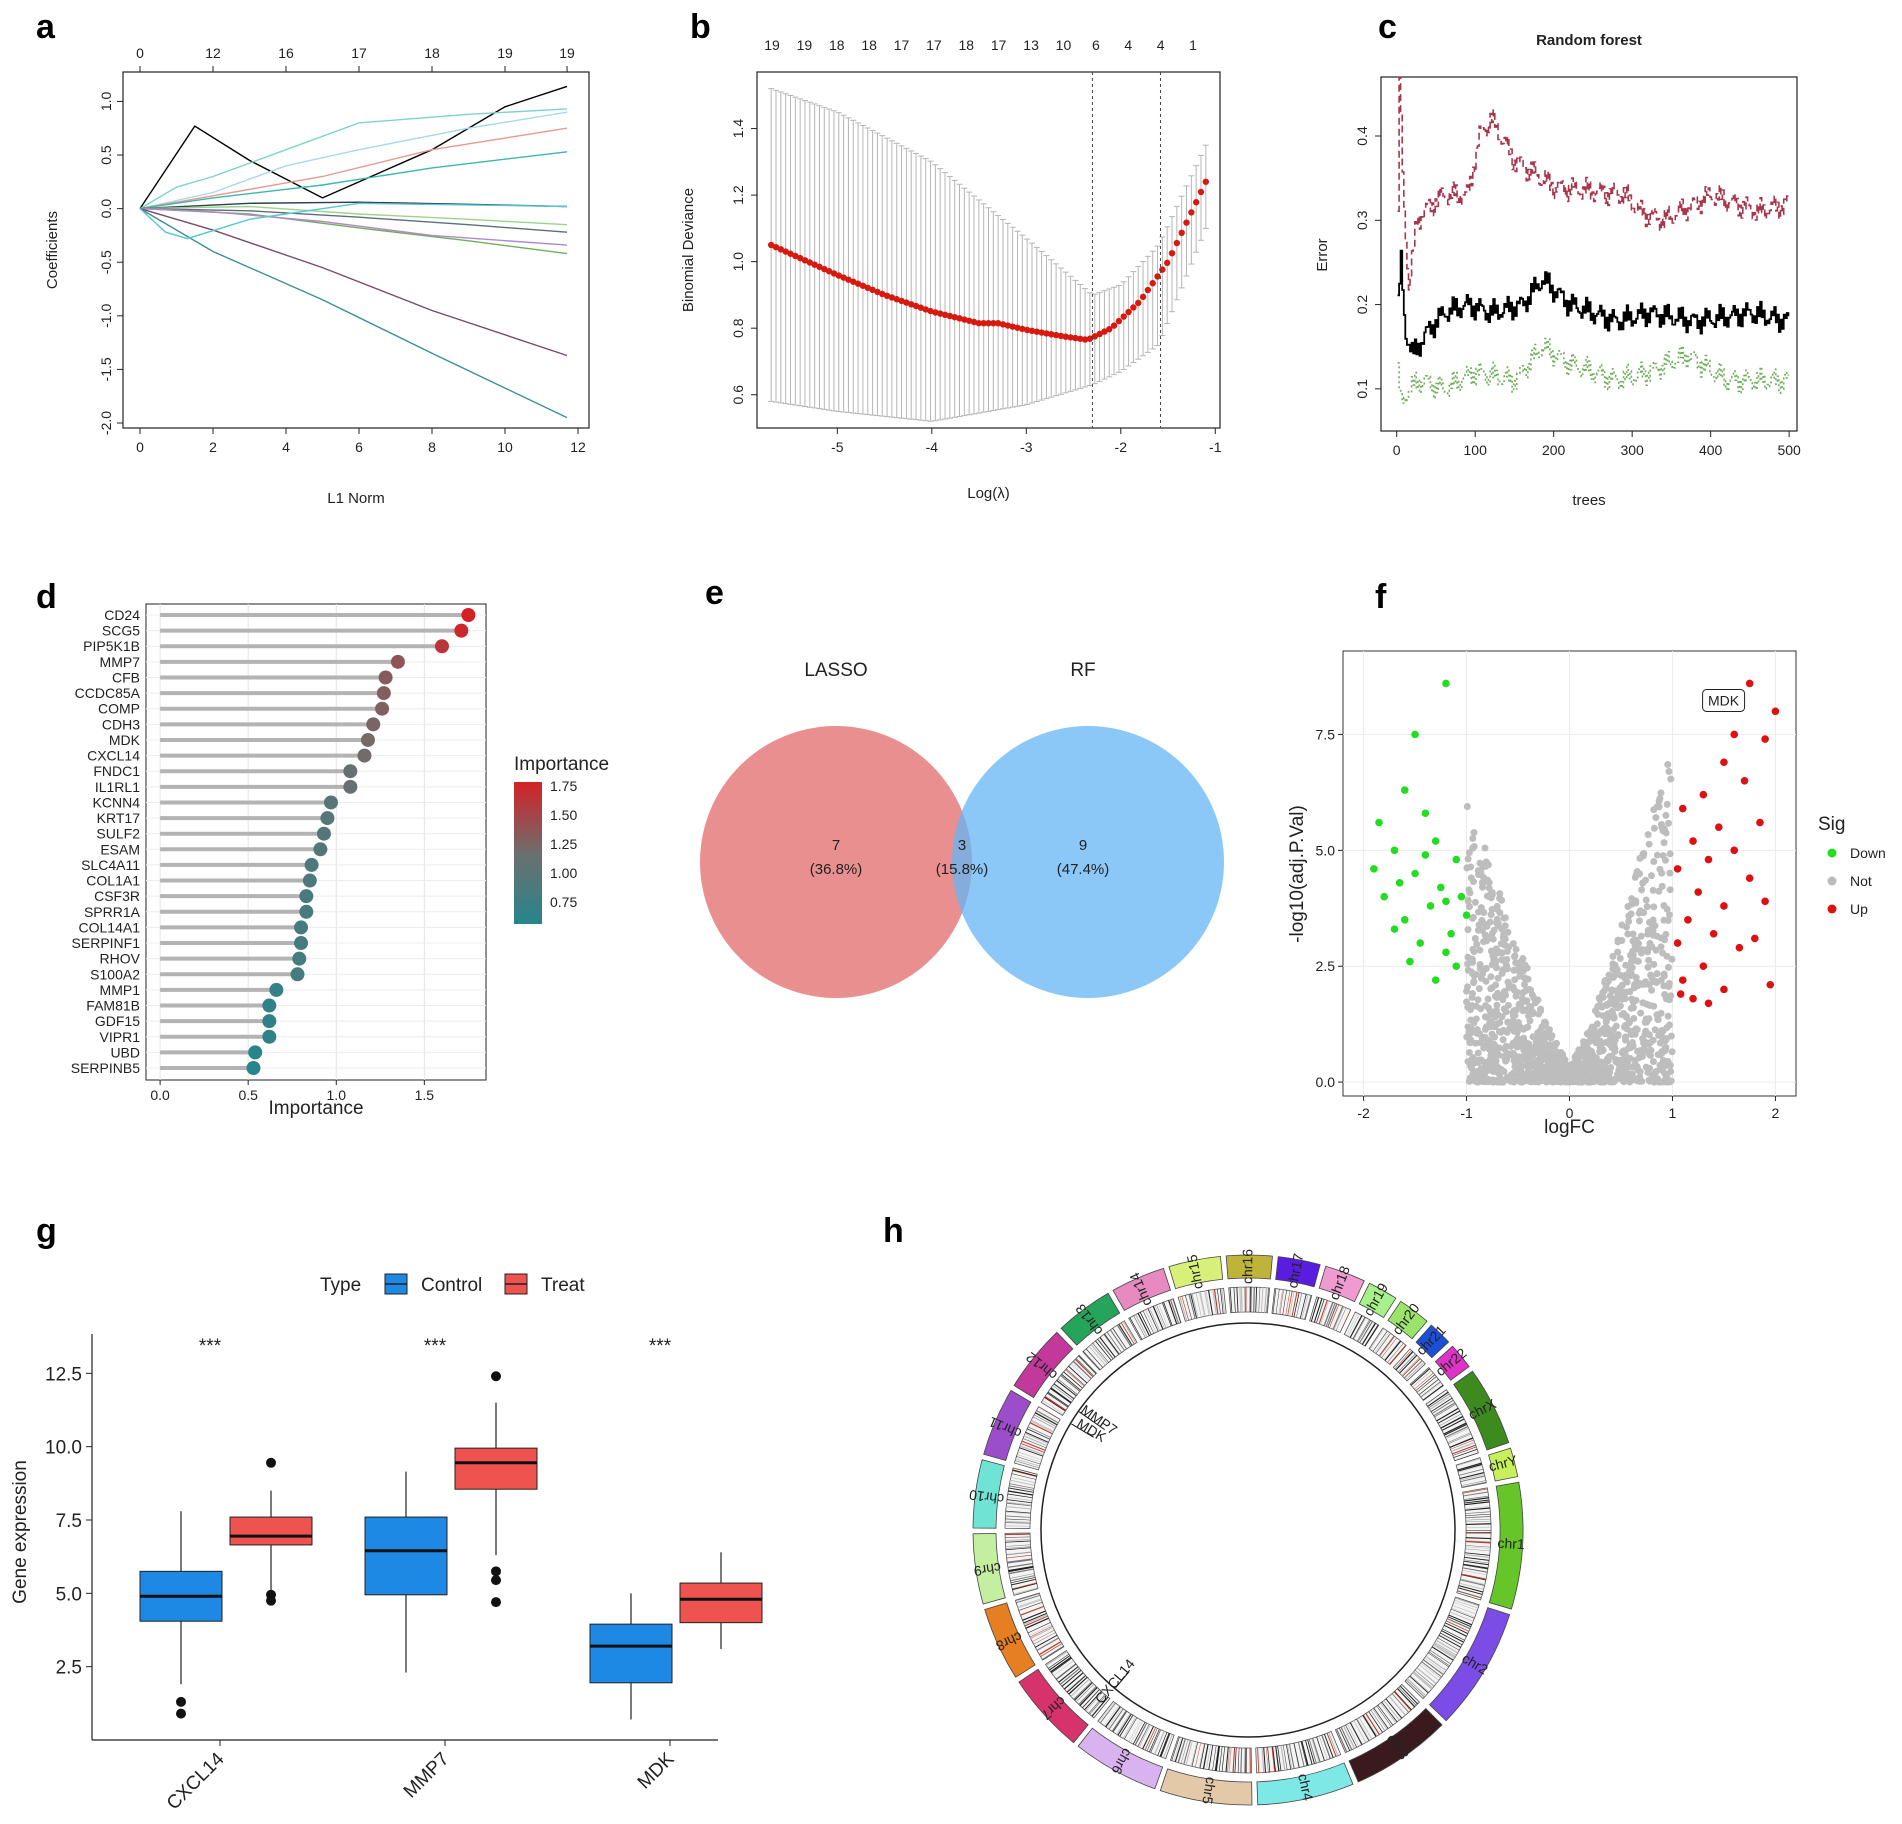  I want to click on chromosome-chr15, so click(1196, 1272).